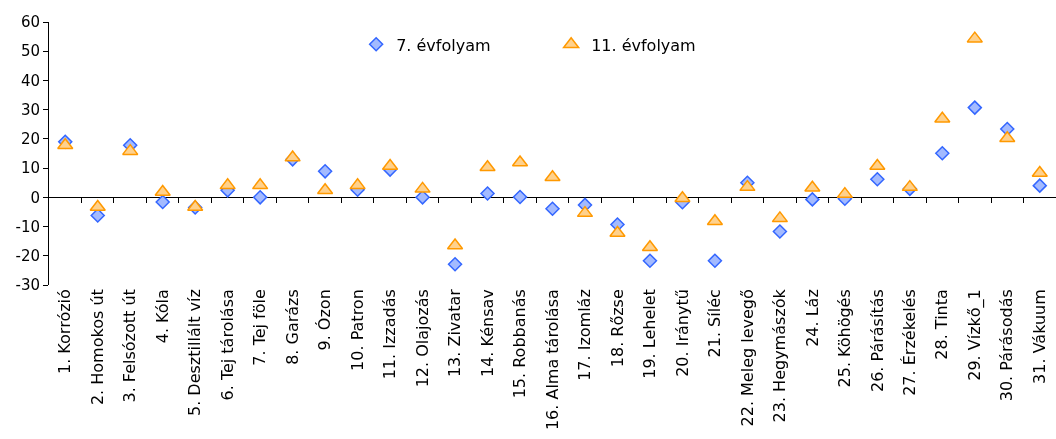 The width and height of the screenshot is (1056, 439). I want to click on x-tick-label: 9. Ózon, so click(325, 320).